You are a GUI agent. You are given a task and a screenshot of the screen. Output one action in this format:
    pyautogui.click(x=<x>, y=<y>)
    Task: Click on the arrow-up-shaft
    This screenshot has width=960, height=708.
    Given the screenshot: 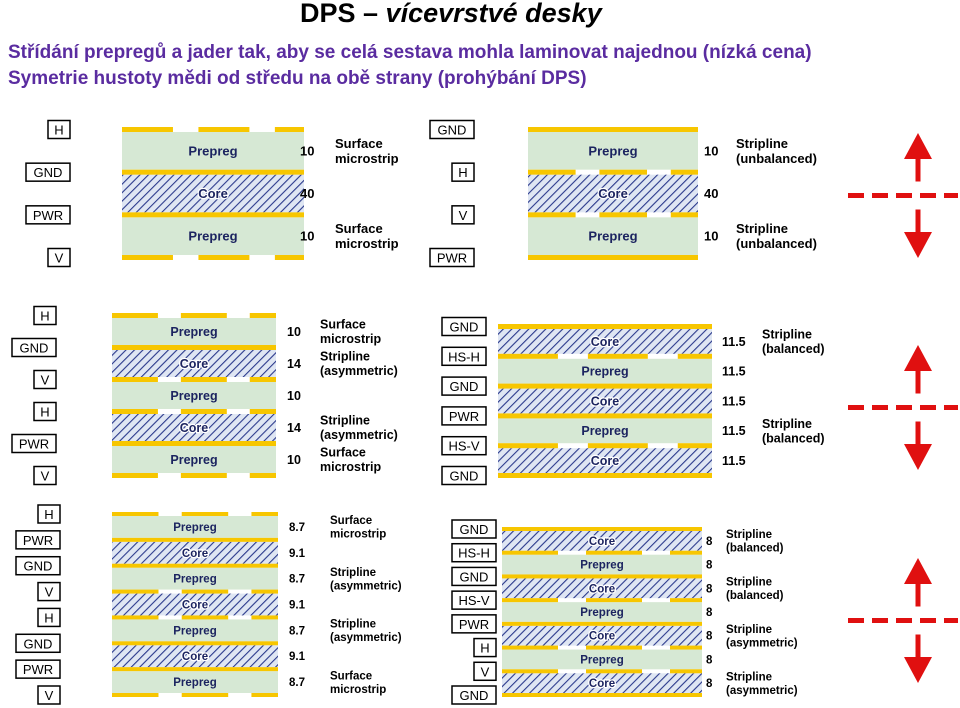 What is the action you would take?
    pyautogui.click(x=918, y=382)
    